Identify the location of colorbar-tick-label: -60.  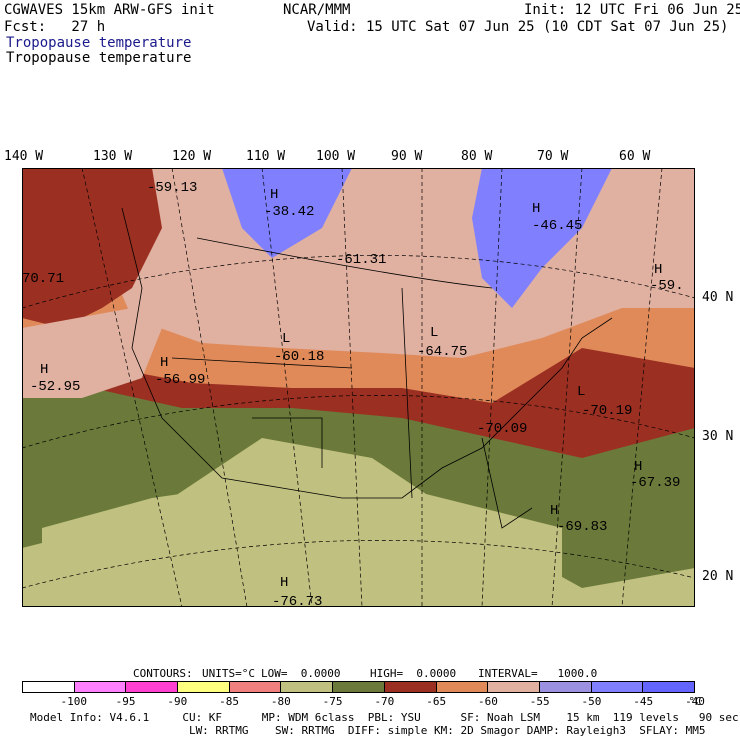
(487, 701).